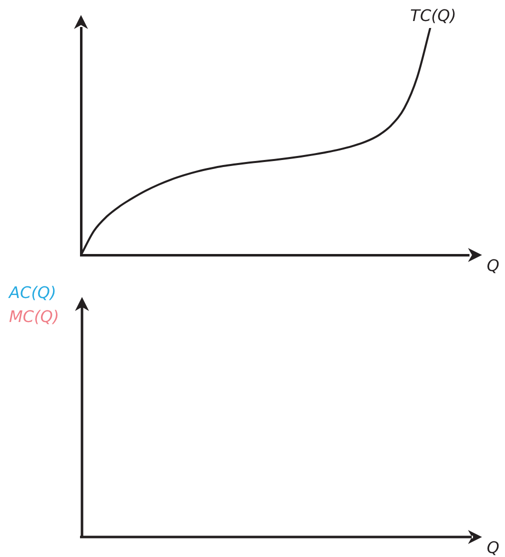 This screenshot has height=557, width=505. I want to click on series-label: TC(Q), so click(433, 15).